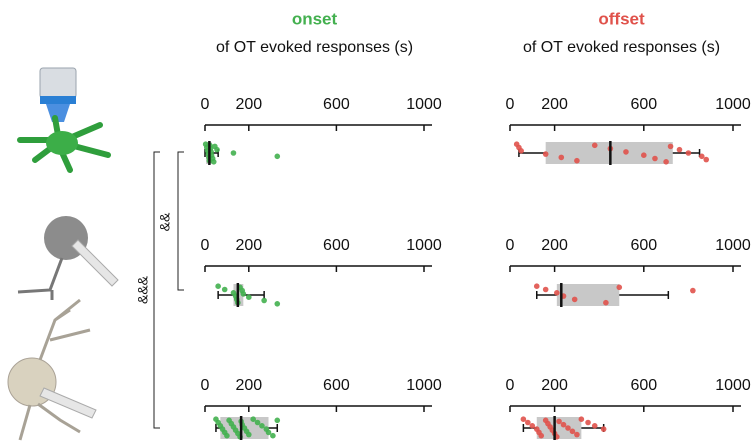 The height and width of the screenshot is (443, 756). What do you see at coordinates (58, 113) in the screenshot?
I see `objective-tip` at bounding box center [58, 113].